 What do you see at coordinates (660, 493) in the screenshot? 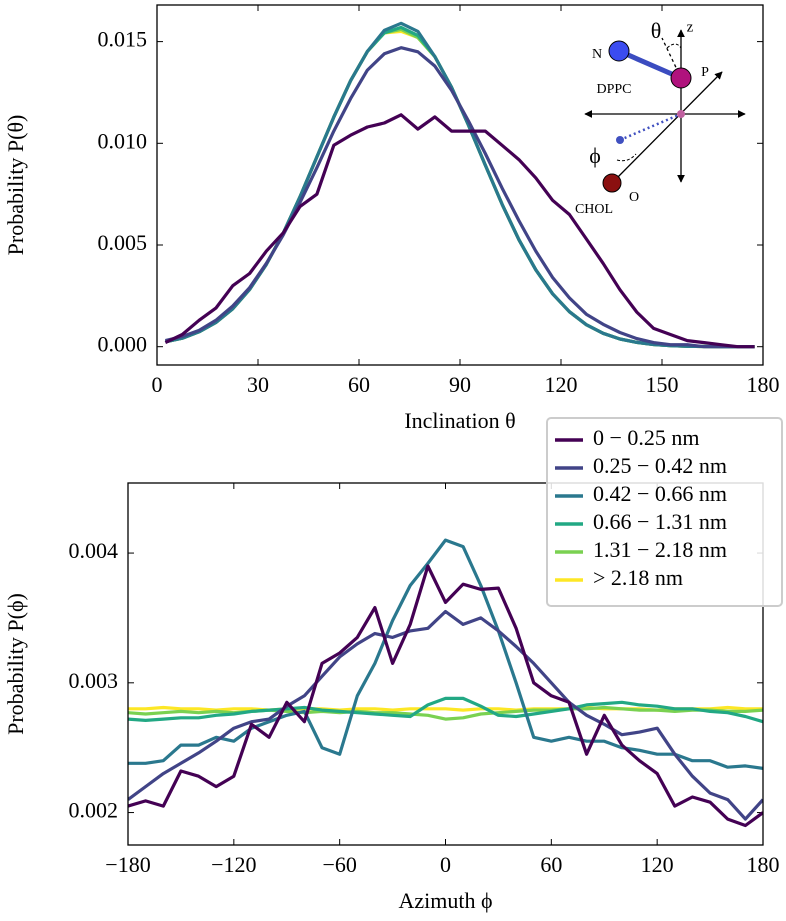
I see `legend-label: 0.42 − 0.66 nm` at bounding box center [660, 493].